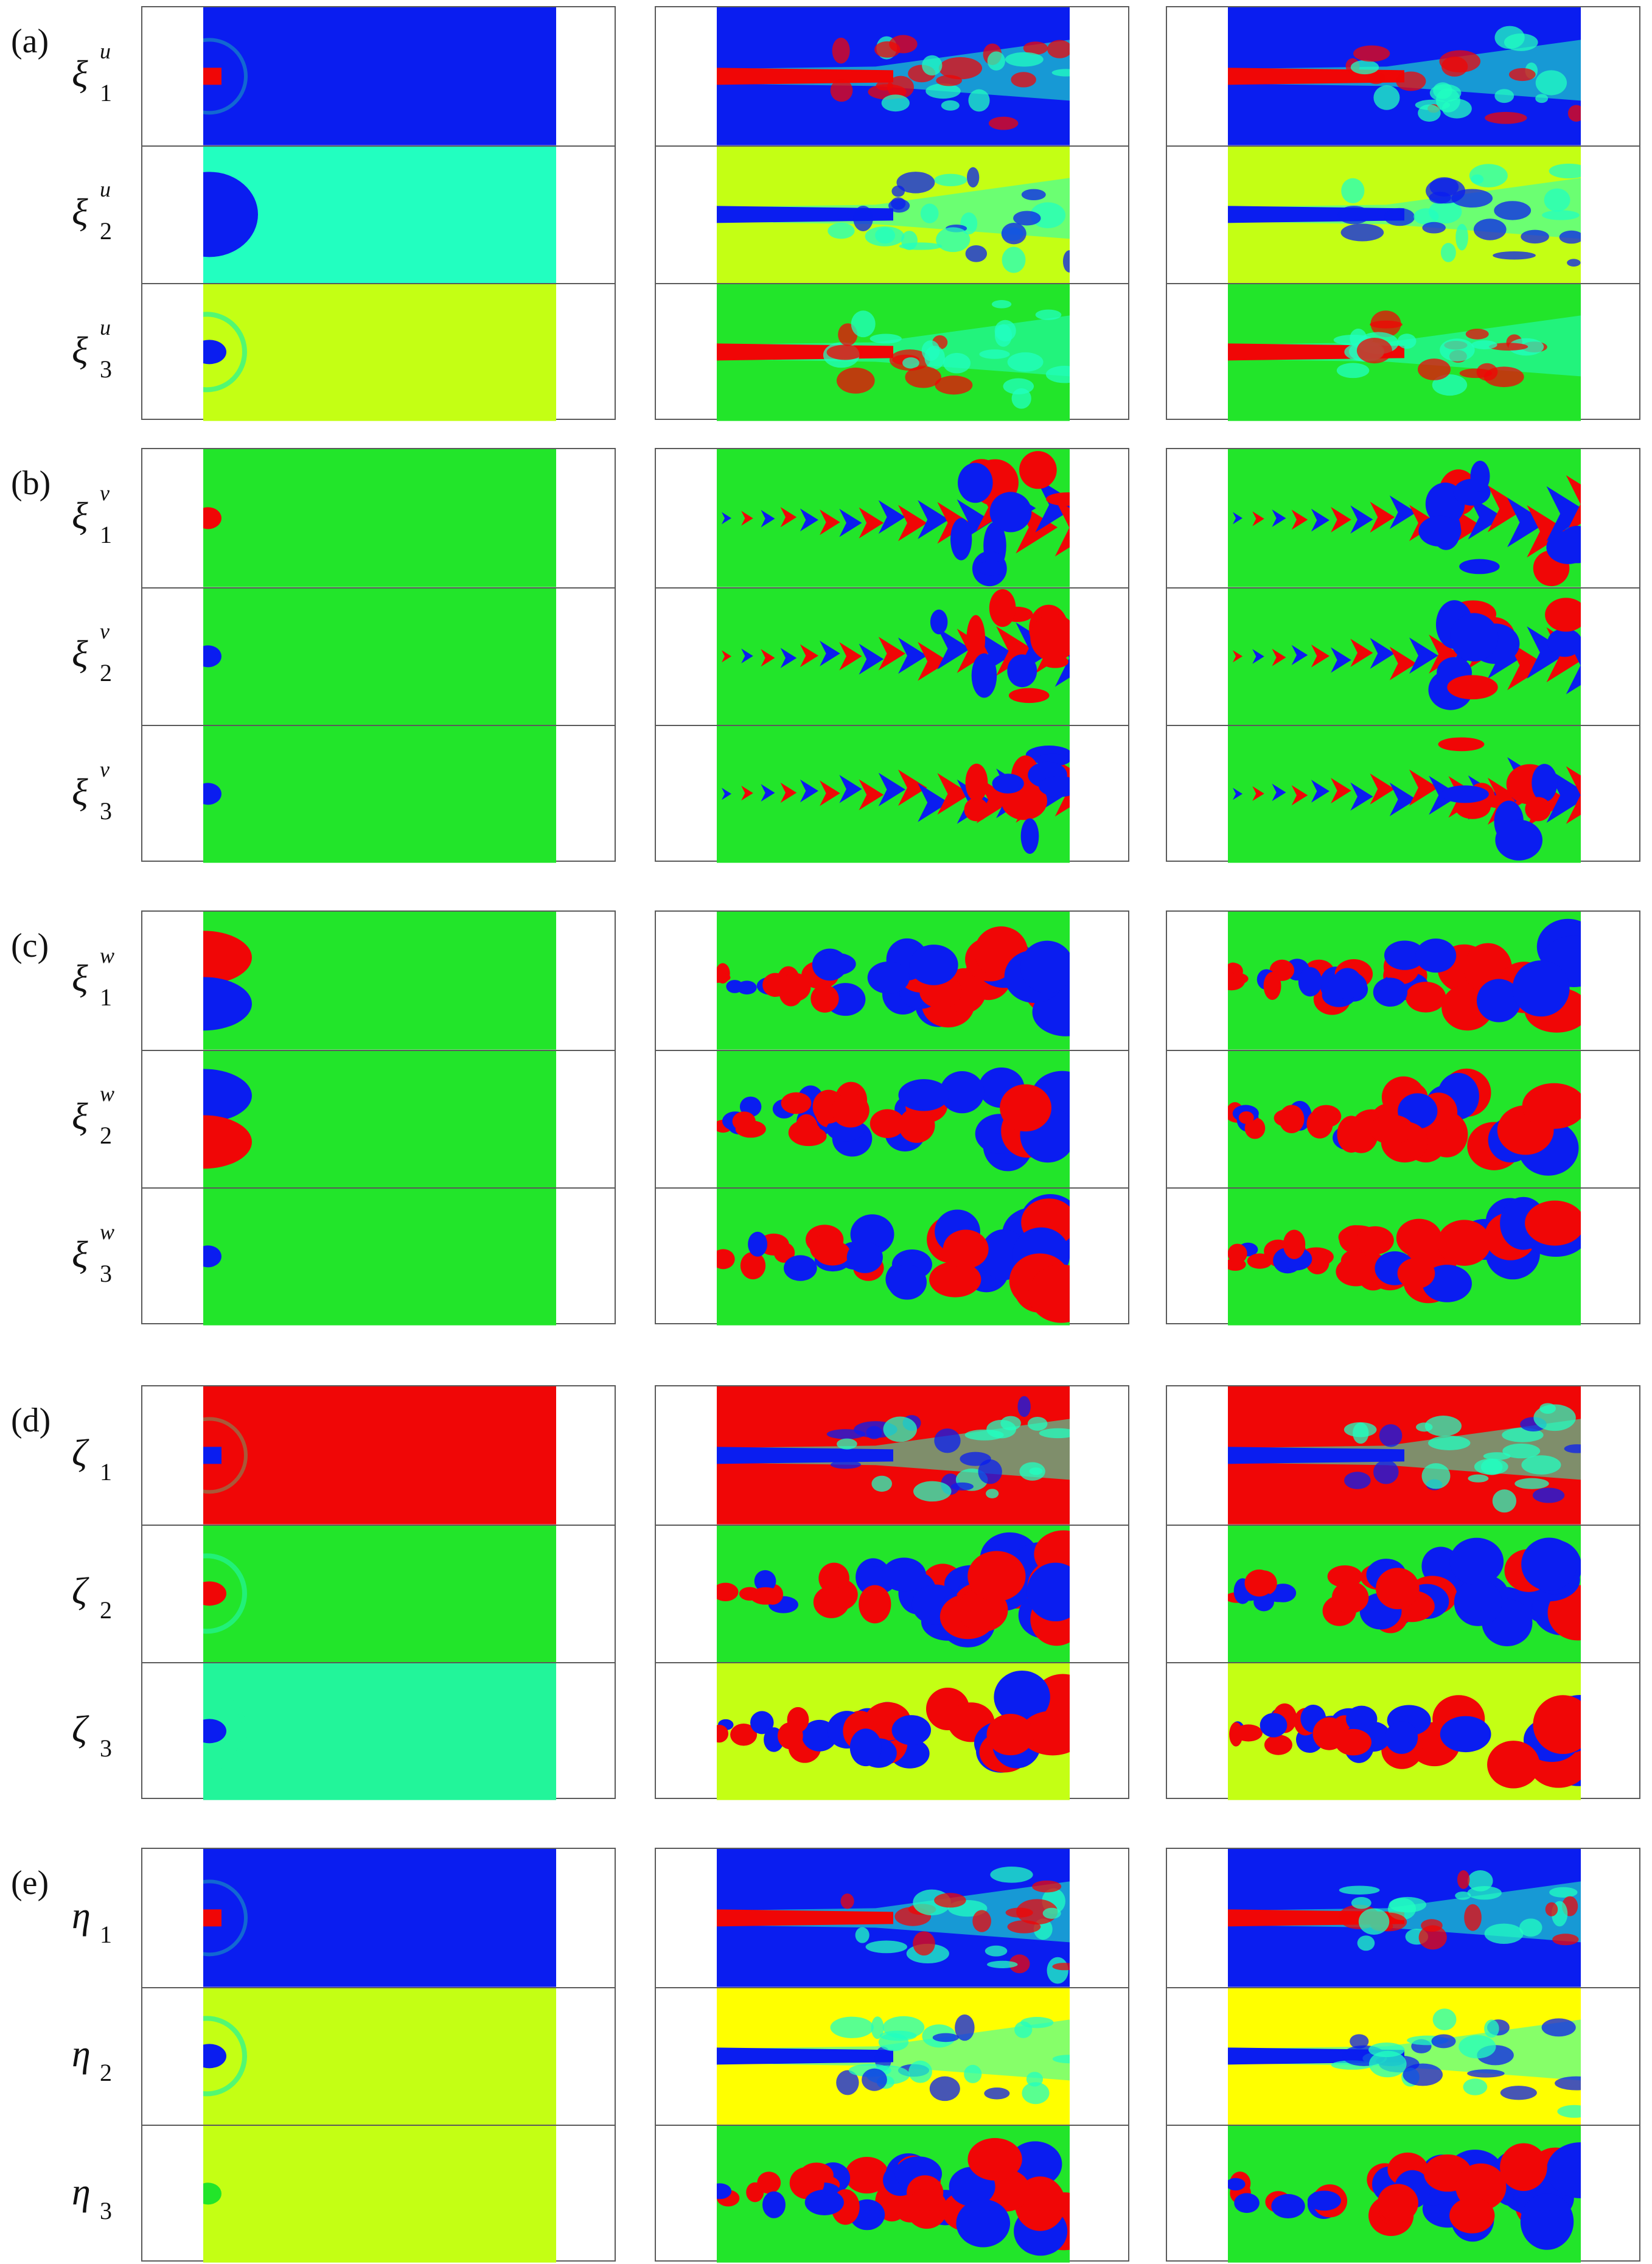  I want to click on row-label-sub: 2, so click(106, 673).